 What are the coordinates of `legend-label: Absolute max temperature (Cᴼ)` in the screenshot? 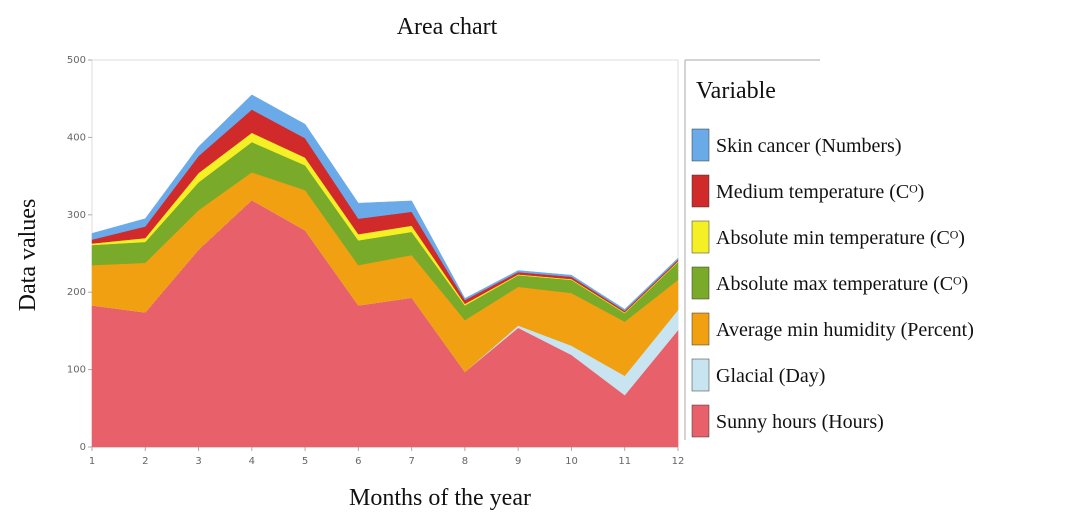 It's located at (842, 284).